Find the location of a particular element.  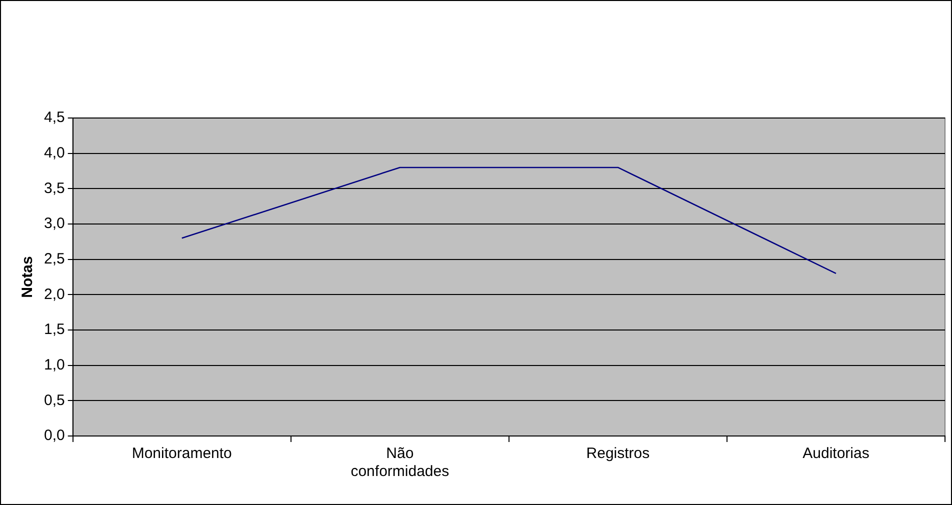

x-tick-label: Não conformidades is located at coordinates (400, 462).